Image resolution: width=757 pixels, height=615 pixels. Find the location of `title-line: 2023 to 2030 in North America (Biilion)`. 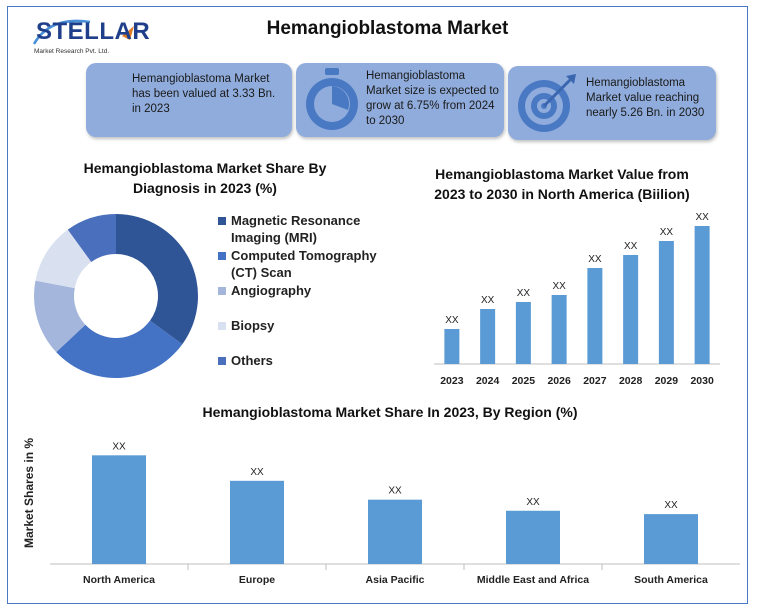

title-line: 2023 to 2030 in North America (Biilion) is located at coordinates (562, 194).